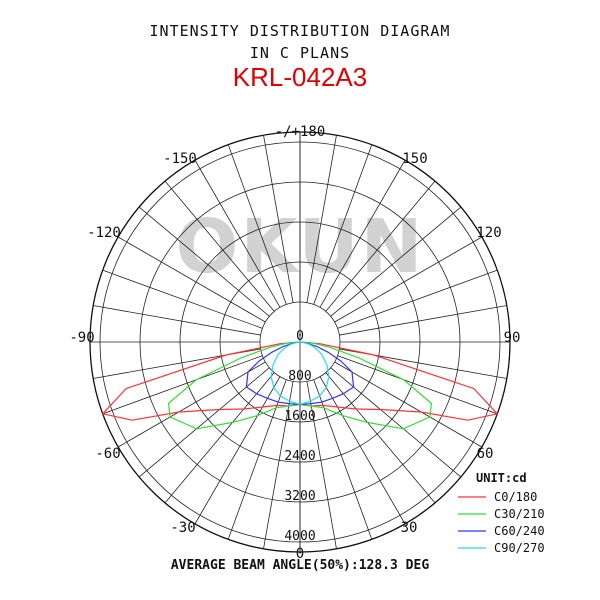 Image resolution: width=600 pixels, height=600 pixels. I want to click on chart-title: INTENSITY DISTRIBUTION DIAGRAM, so click(300, 31).